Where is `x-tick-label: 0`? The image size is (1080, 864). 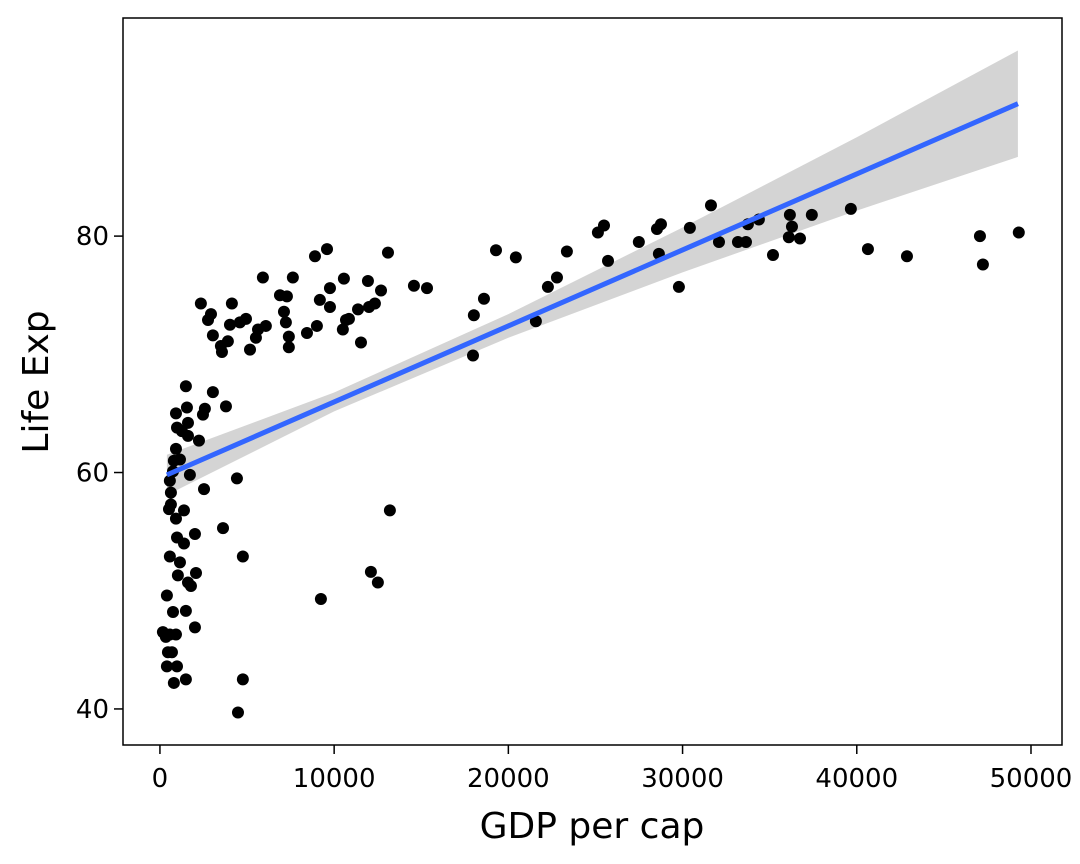 x-tick-label: 0 is located at coordinates (160, 779).